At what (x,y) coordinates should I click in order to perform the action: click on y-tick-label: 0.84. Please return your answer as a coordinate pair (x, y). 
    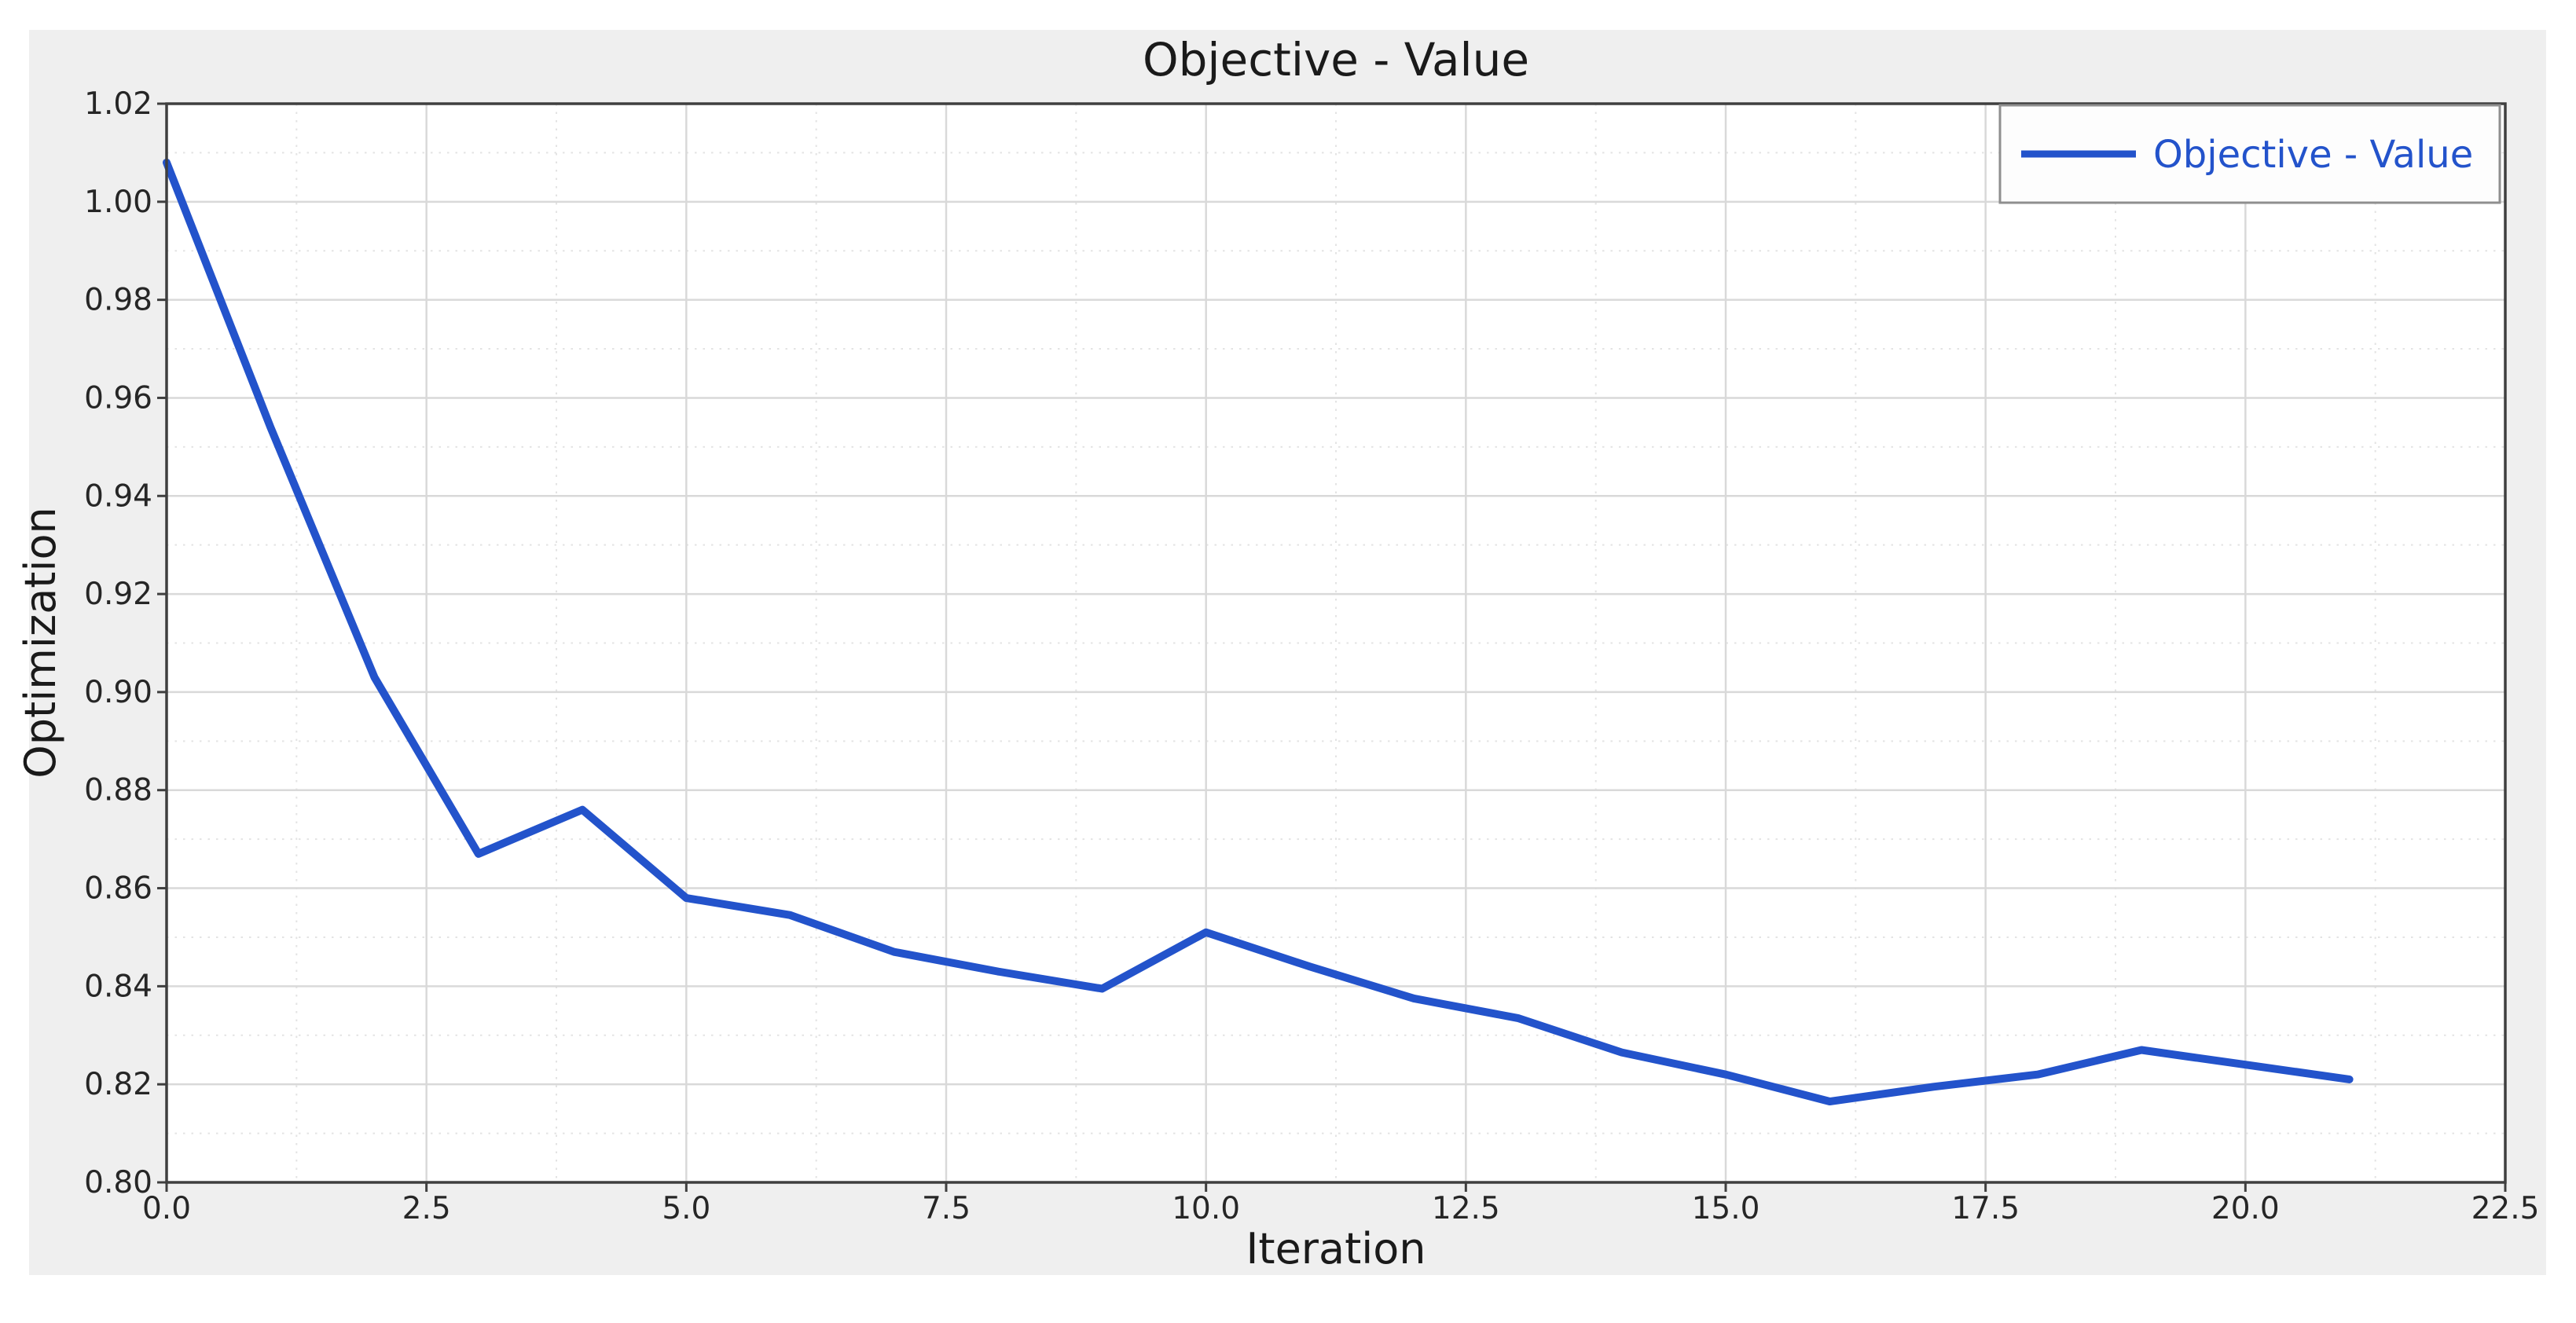
    Looking at the image, I should click on (118, 986).